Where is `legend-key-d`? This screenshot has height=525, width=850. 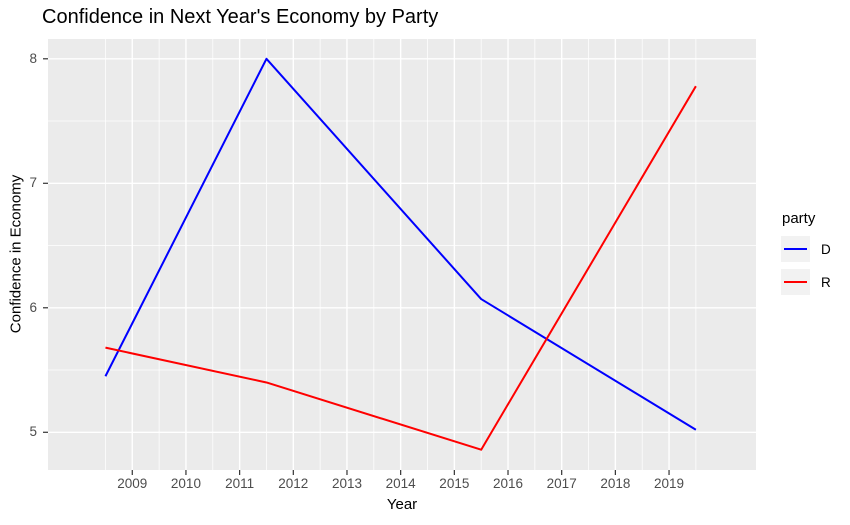
legend-key-d is located at coordinates (795, 249).